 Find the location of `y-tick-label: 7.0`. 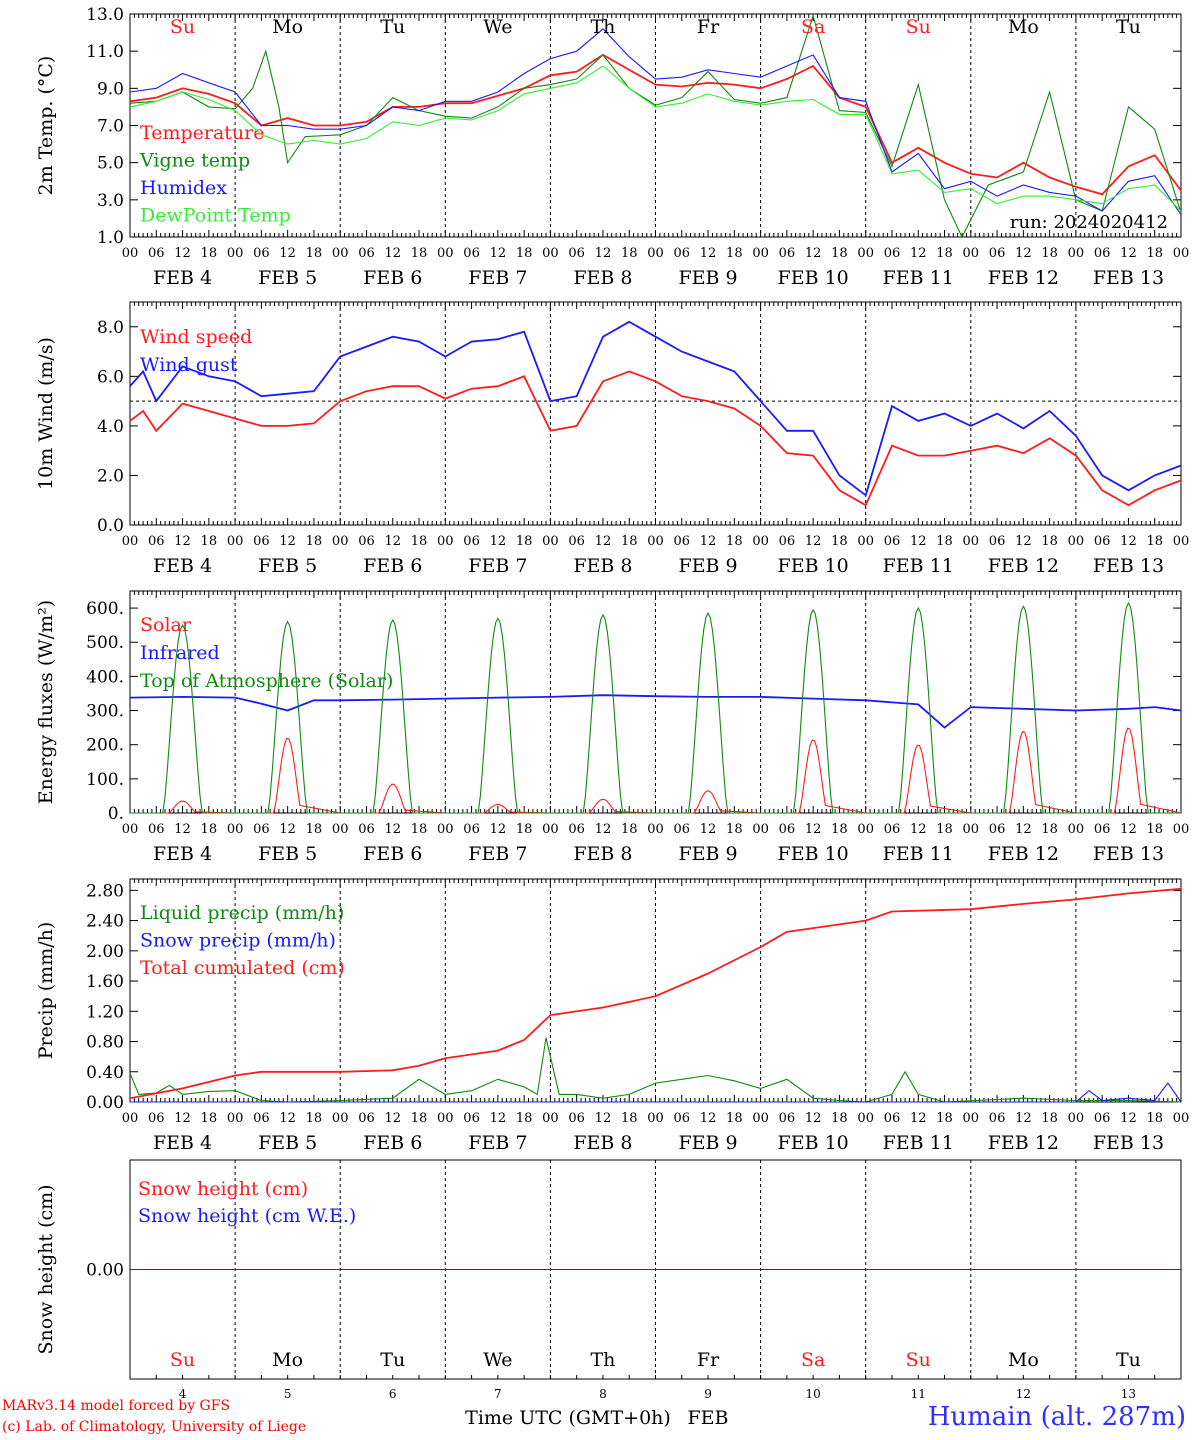

y-tick-label: 7.0 is located at coordinates (110, 127).